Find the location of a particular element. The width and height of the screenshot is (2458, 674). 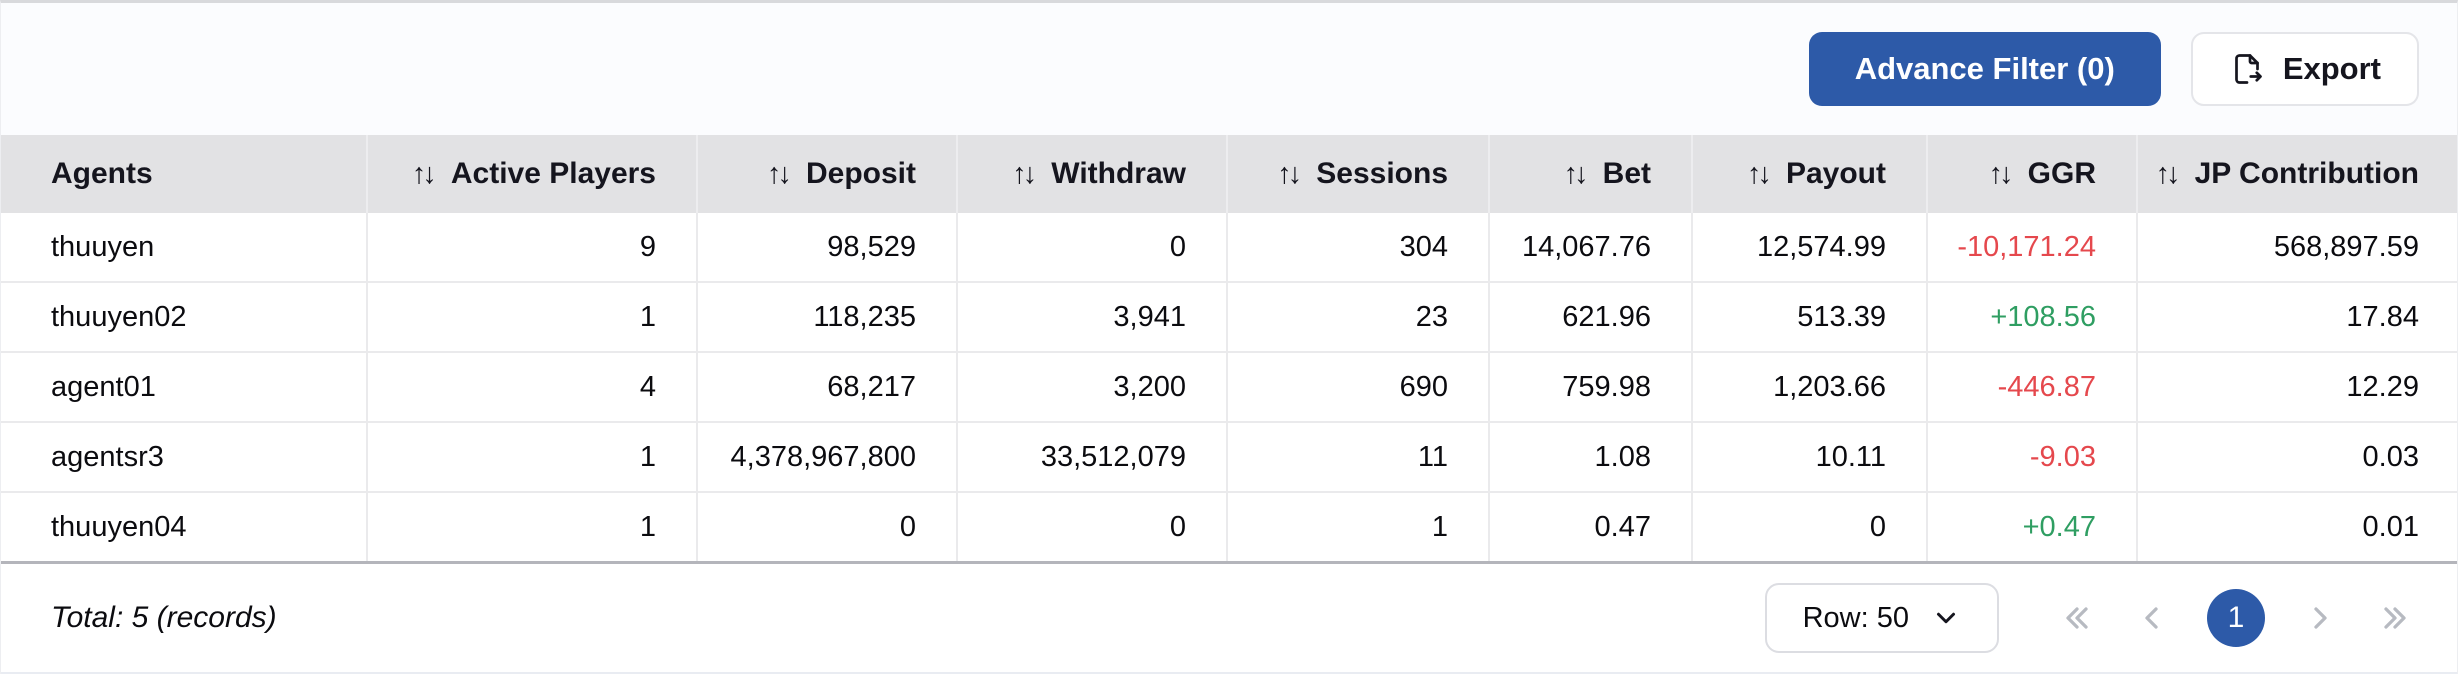

export-button: Export is located at coordinates (2304, 69).